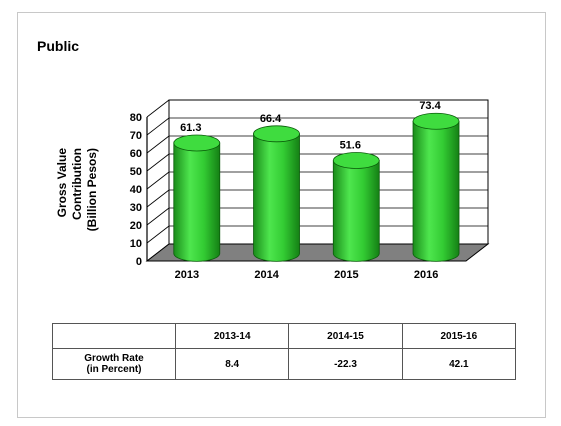  Describe the element at coordinates (197, 202) in the screenshot. I see `bar-2013` at that location.